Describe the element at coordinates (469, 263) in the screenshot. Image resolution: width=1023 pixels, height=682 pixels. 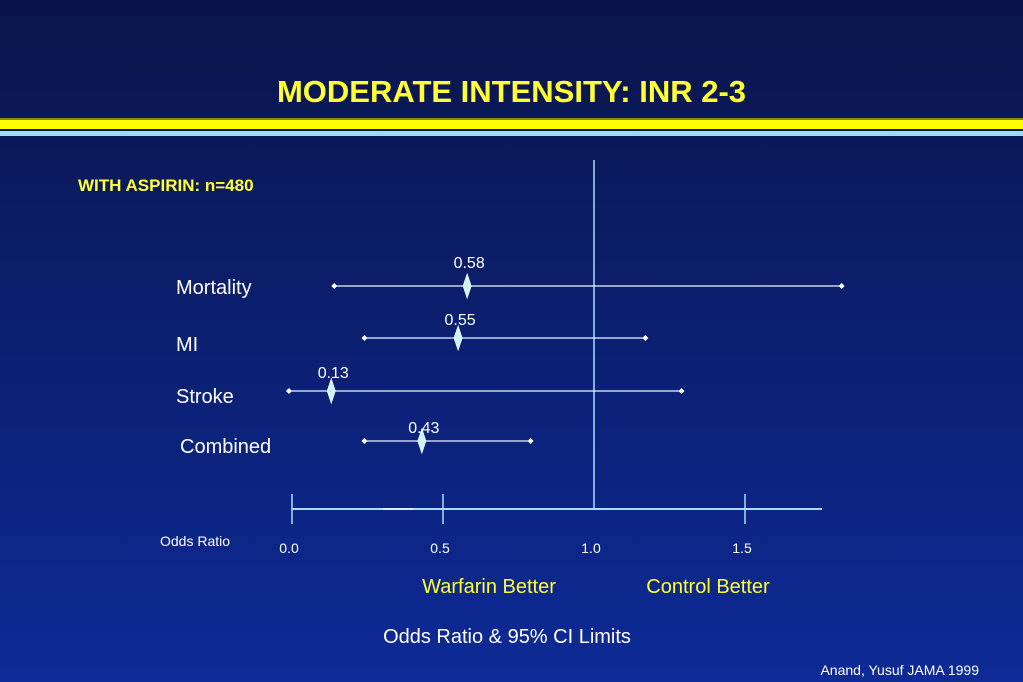
I see `estimate-label: 0.58` at that location.